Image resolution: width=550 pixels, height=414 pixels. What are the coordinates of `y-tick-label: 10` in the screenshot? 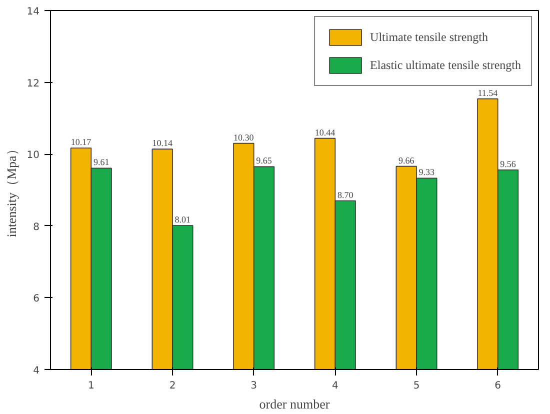 It's located at (33, 156).